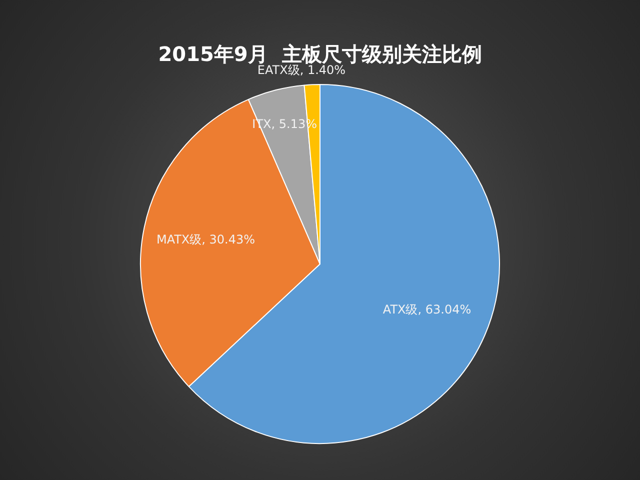  Describe the element at coordinates (427, 309) in the screenshot. I see `slice-label: ATX级, 63.04%` at that location.